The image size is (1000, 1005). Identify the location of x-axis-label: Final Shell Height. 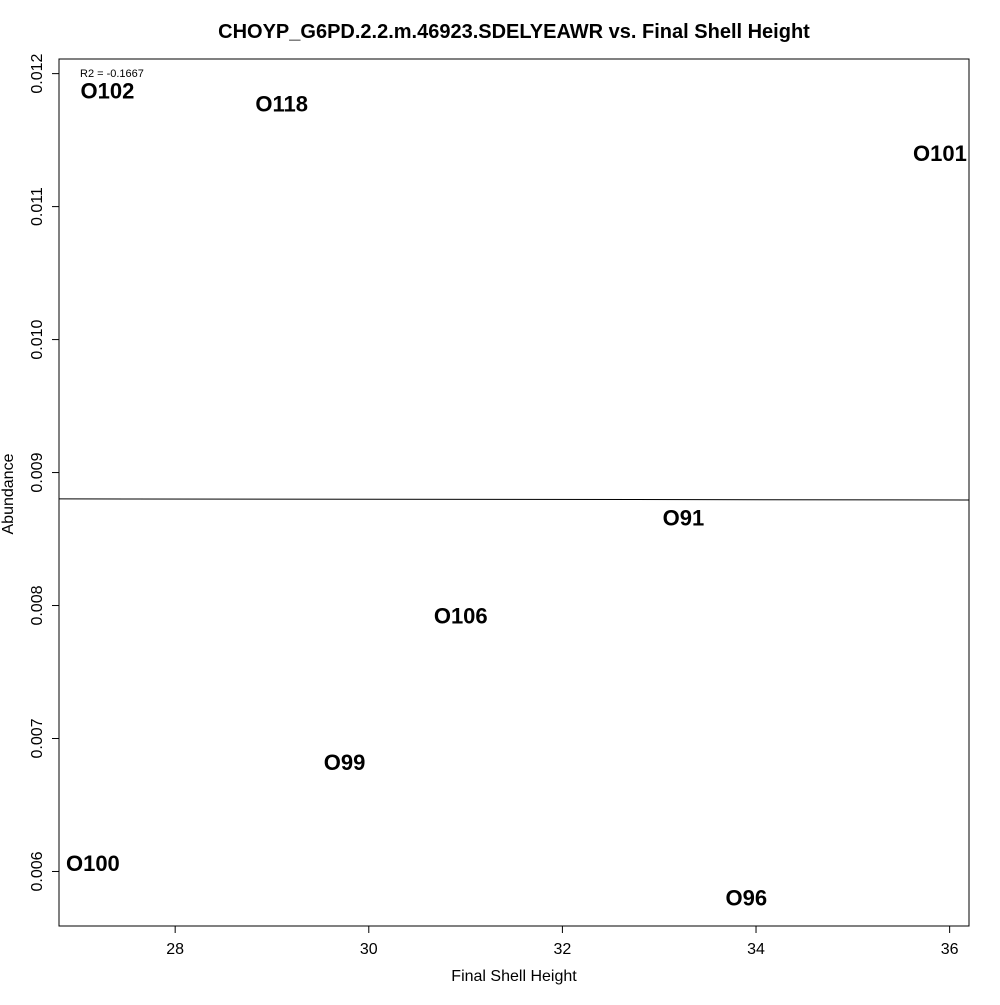
(514, 976).